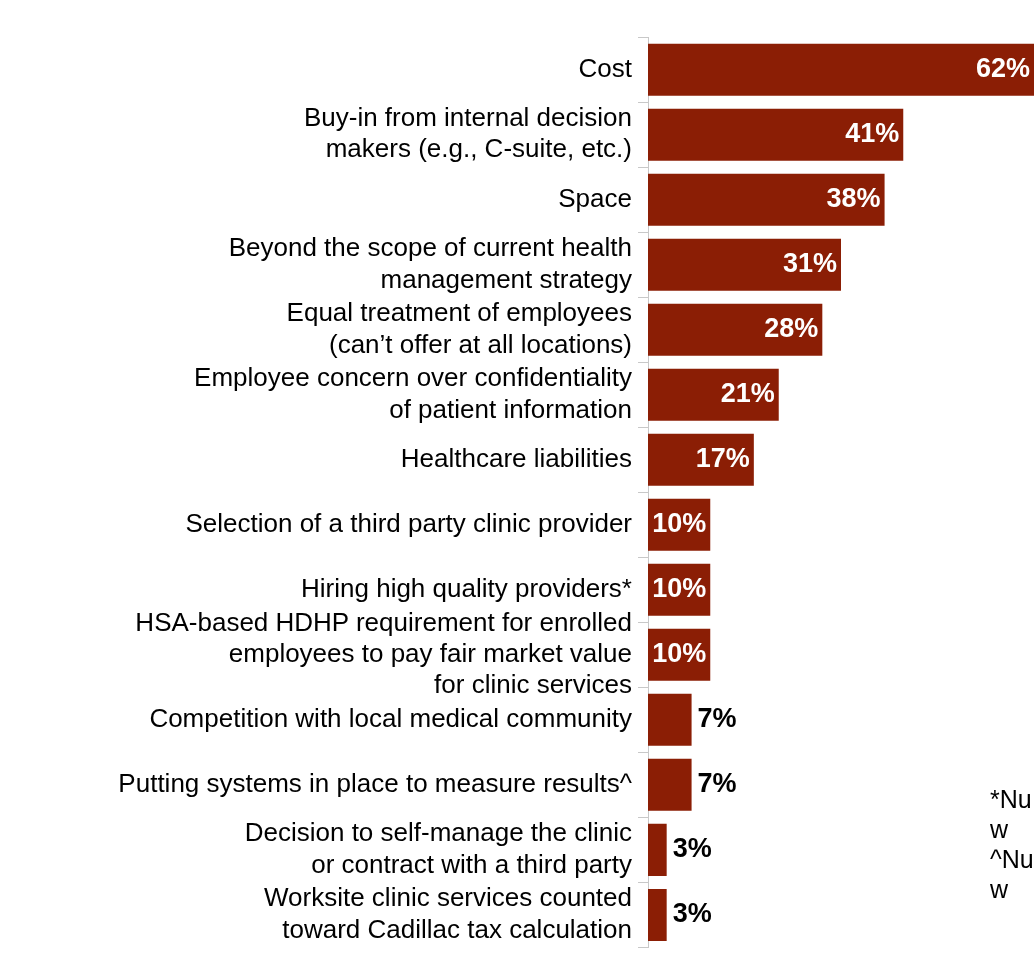  I want to click on data-label: 62%, so click(1002, 68).